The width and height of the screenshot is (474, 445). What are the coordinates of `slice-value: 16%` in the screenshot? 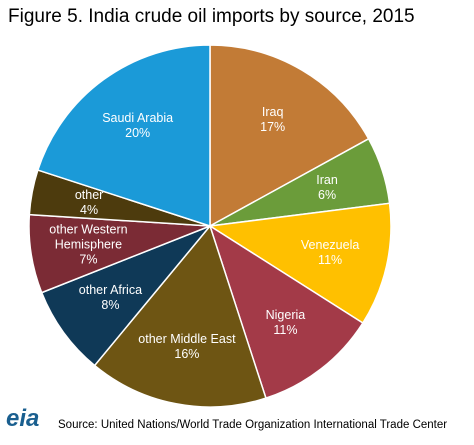 It's located at (187, 353).